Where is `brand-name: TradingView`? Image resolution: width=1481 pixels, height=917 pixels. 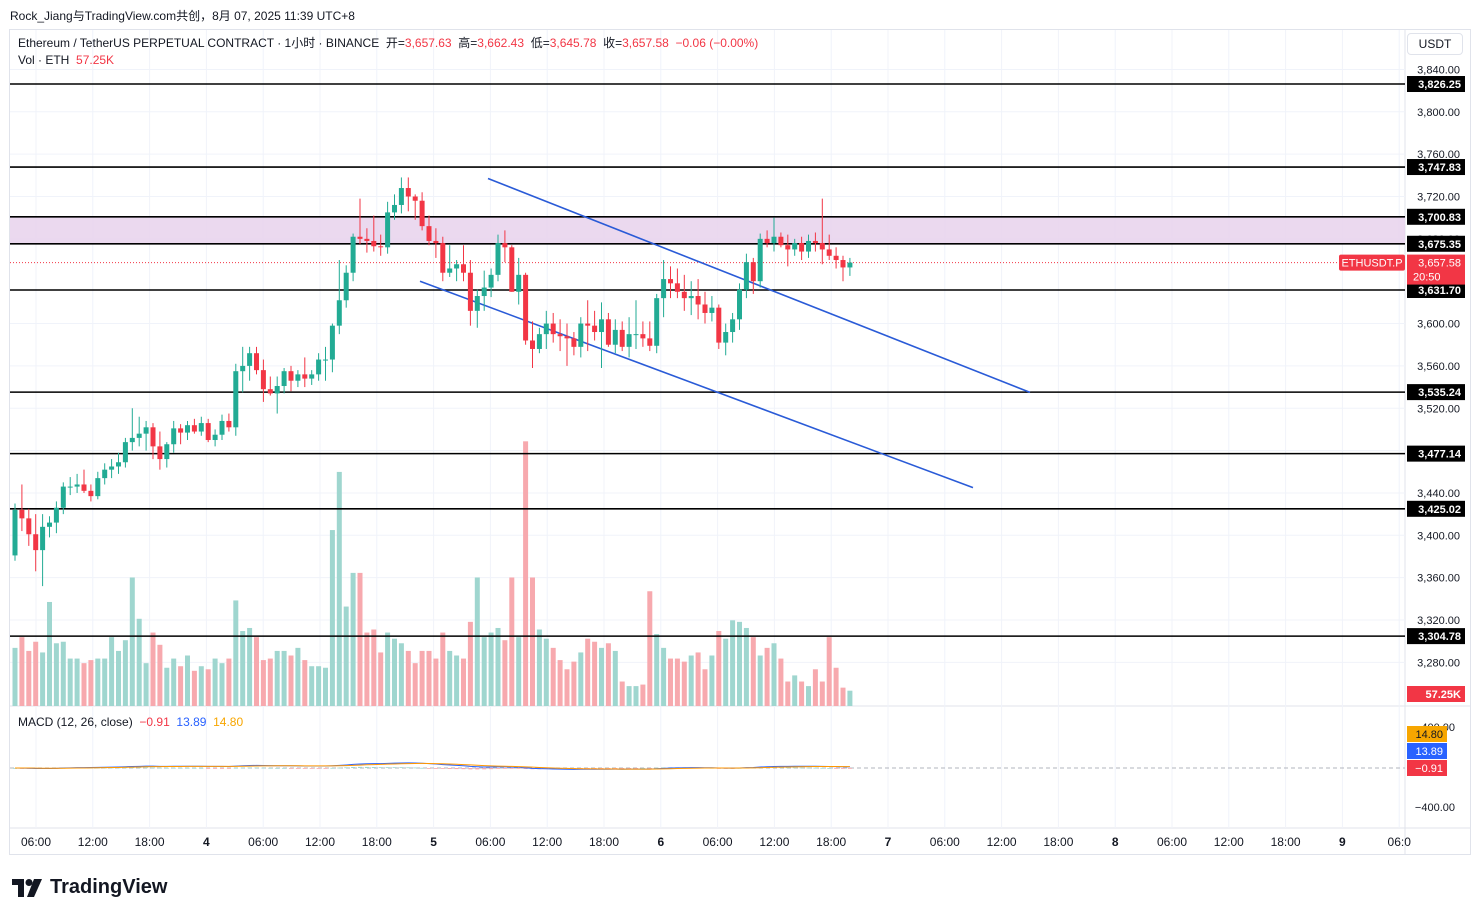
brand-name: TradingView is located at coordinates (109, 887).